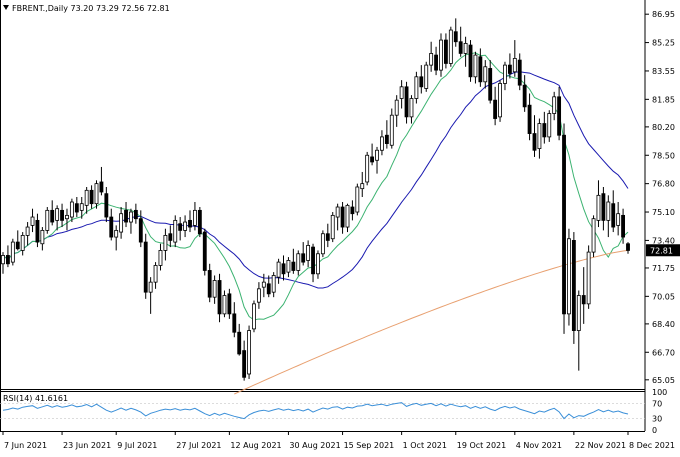 The height and width of the screenshot is (457, 680). I want to click on y-tick-label: 76.80, so click(663, 184).